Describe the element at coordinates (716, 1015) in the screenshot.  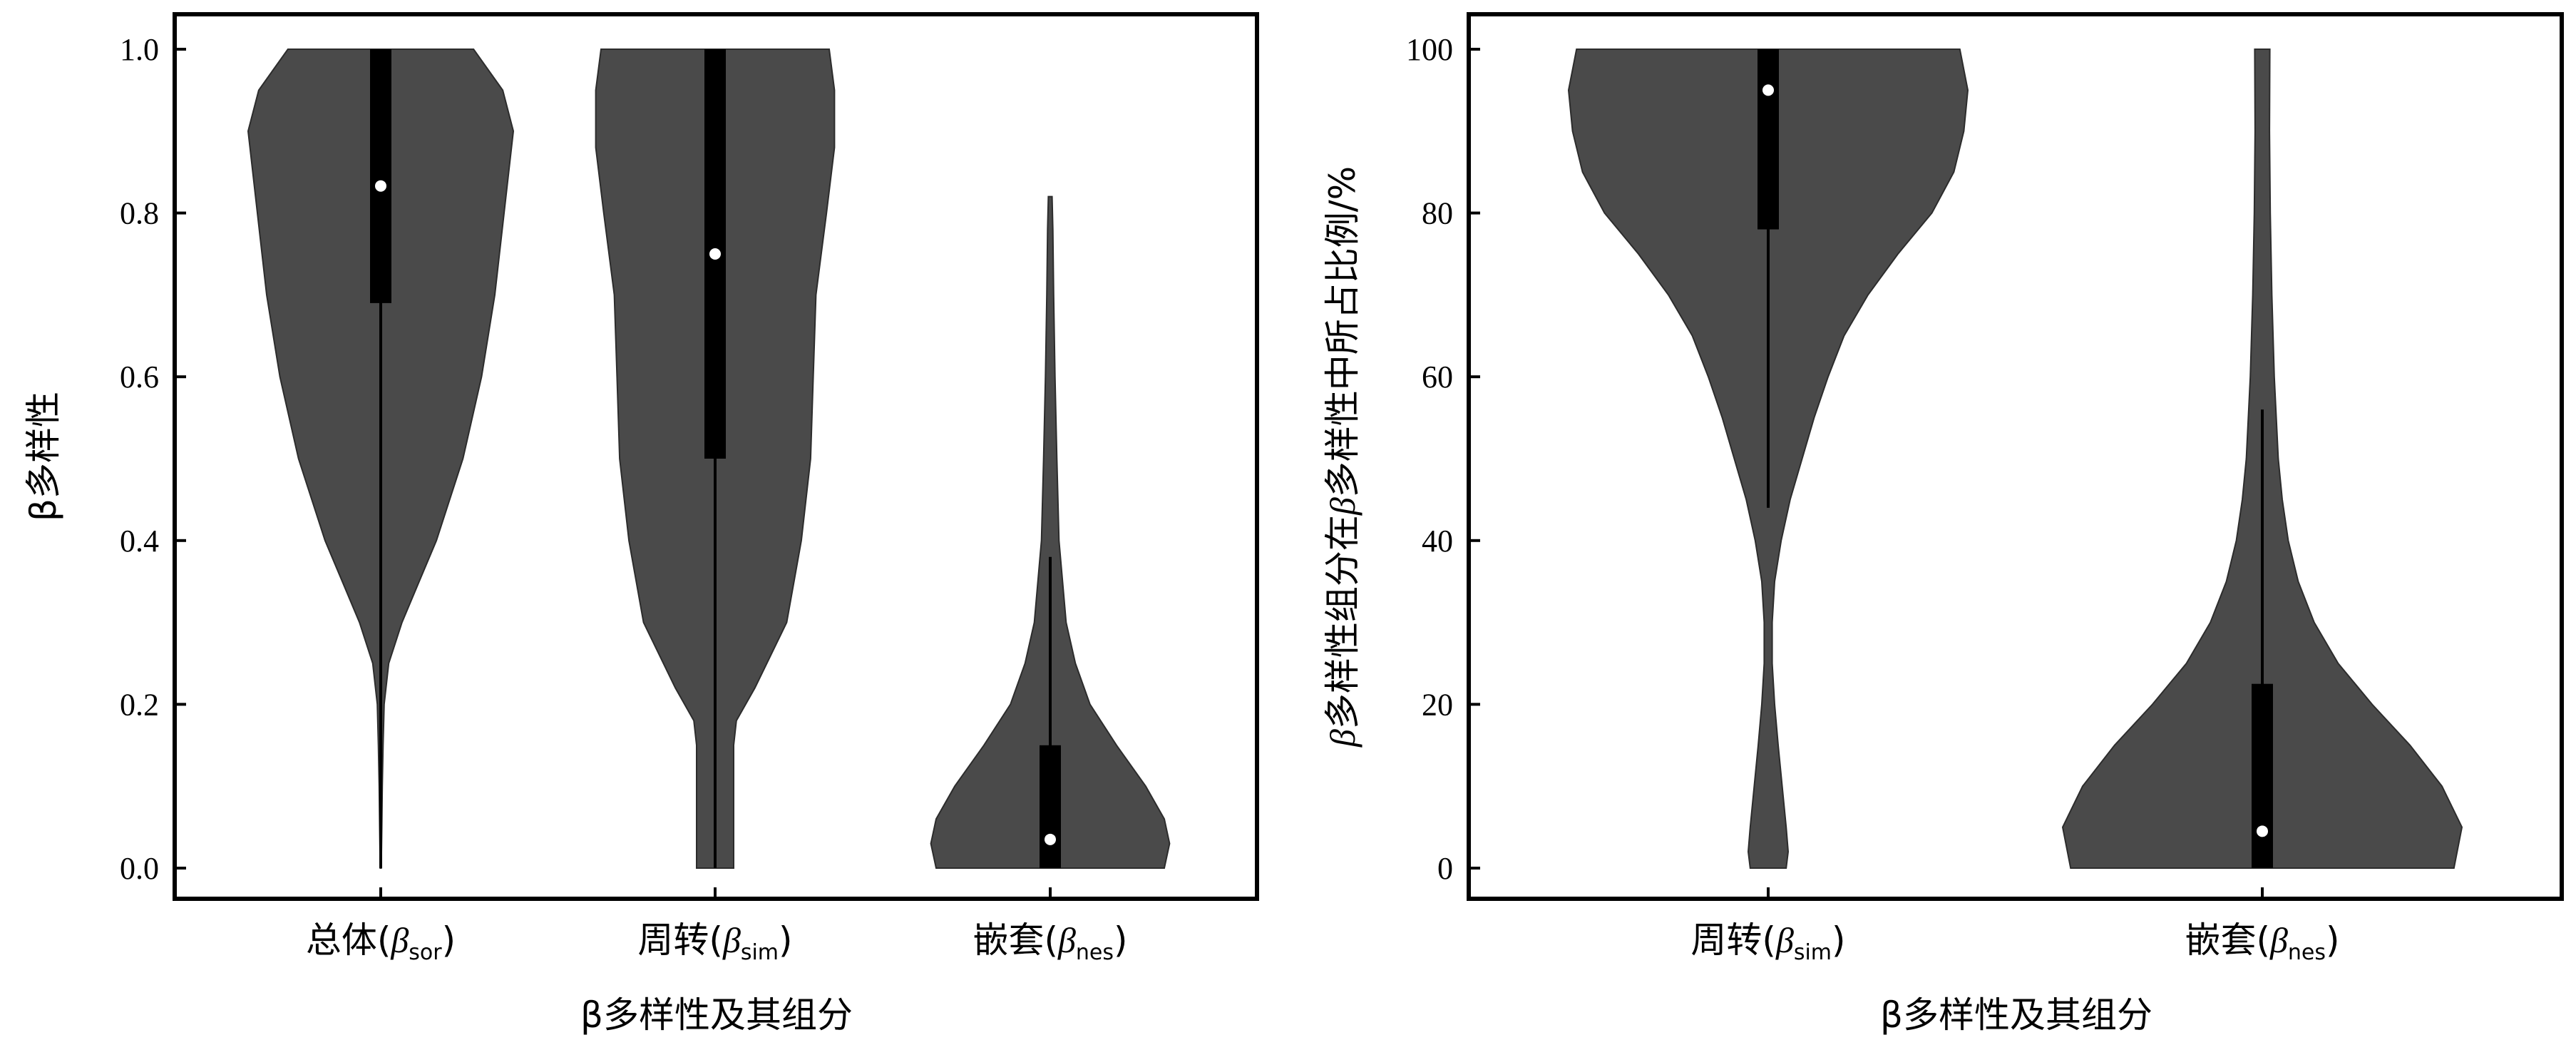
I see `left-x-axis-title: β多样性及其组分` at that location.